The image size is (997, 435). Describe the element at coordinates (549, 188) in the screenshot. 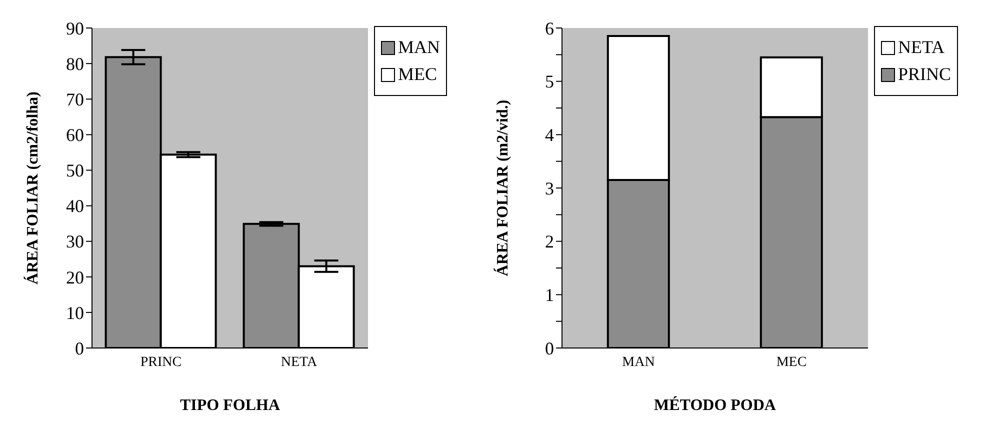

I see `y-tick-label: 3` at that location.